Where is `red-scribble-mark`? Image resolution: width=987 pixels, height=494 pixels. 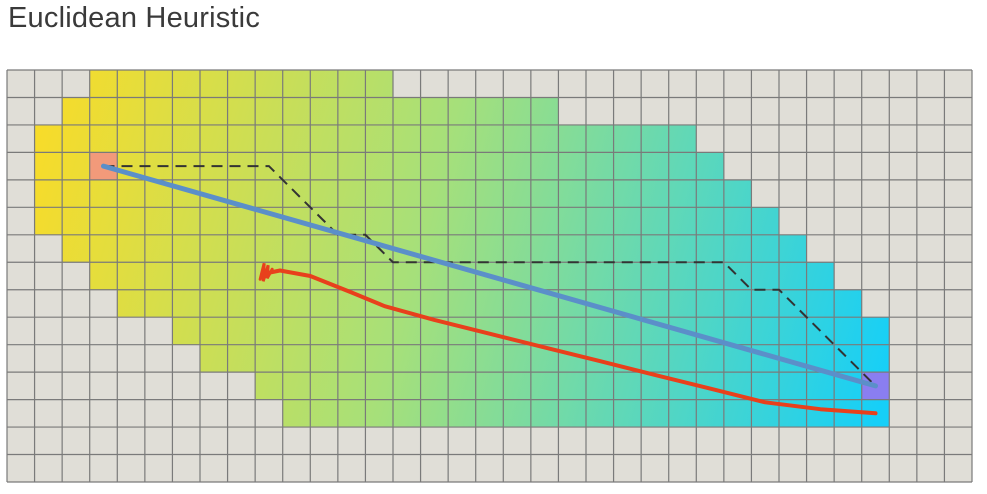
red-scribble-mark is located at coordinates (266, 272).